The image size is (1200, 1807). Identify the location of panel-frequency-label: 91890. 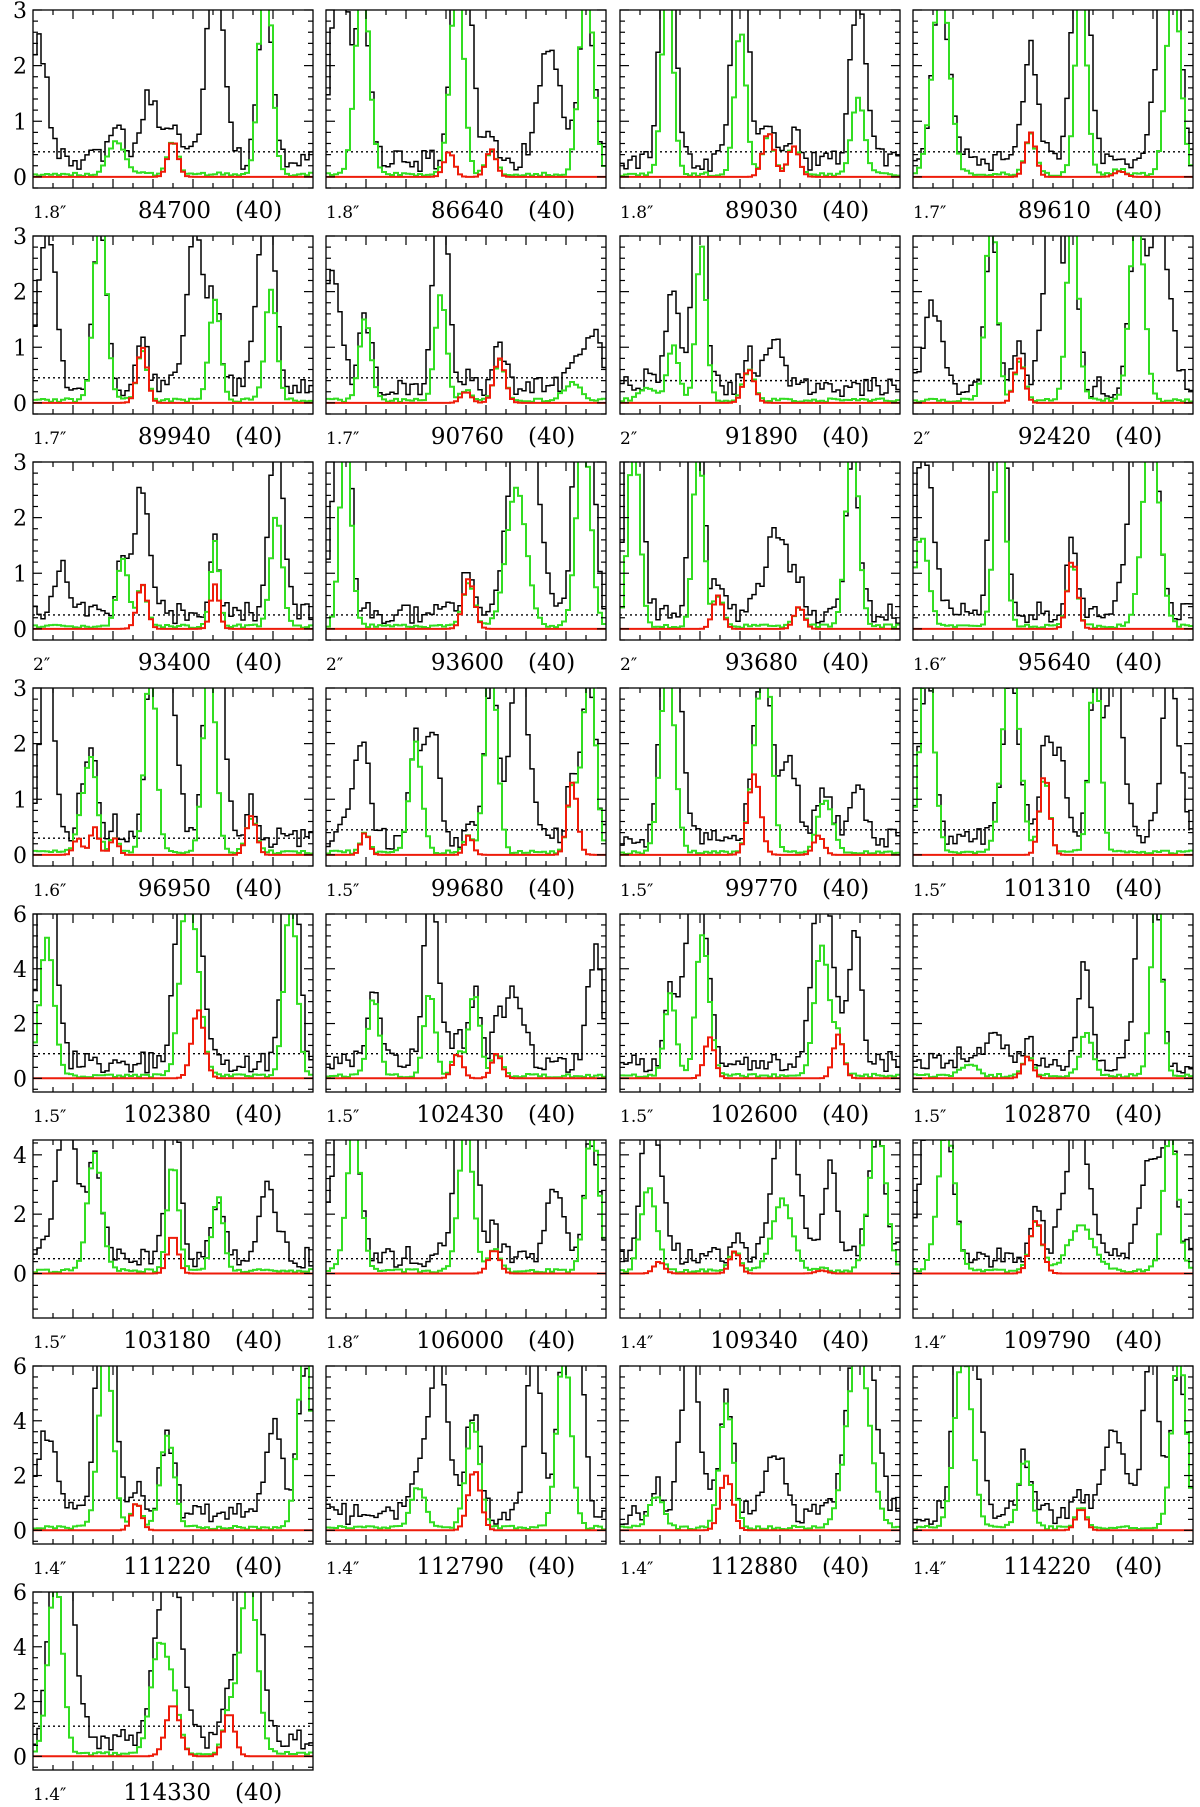
(761, 437).